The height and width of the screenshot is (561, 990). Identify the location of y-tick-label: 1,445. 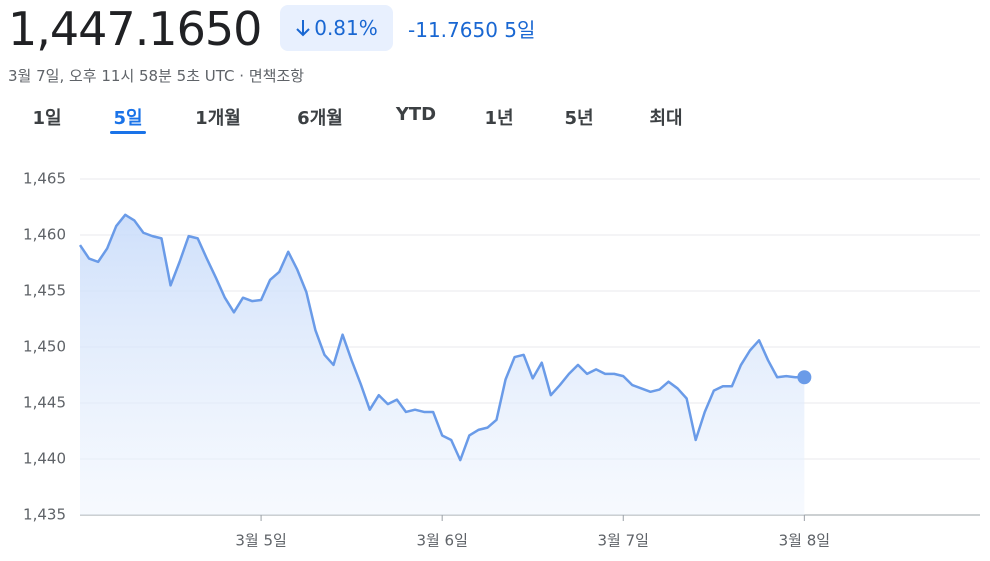
(44, 403).